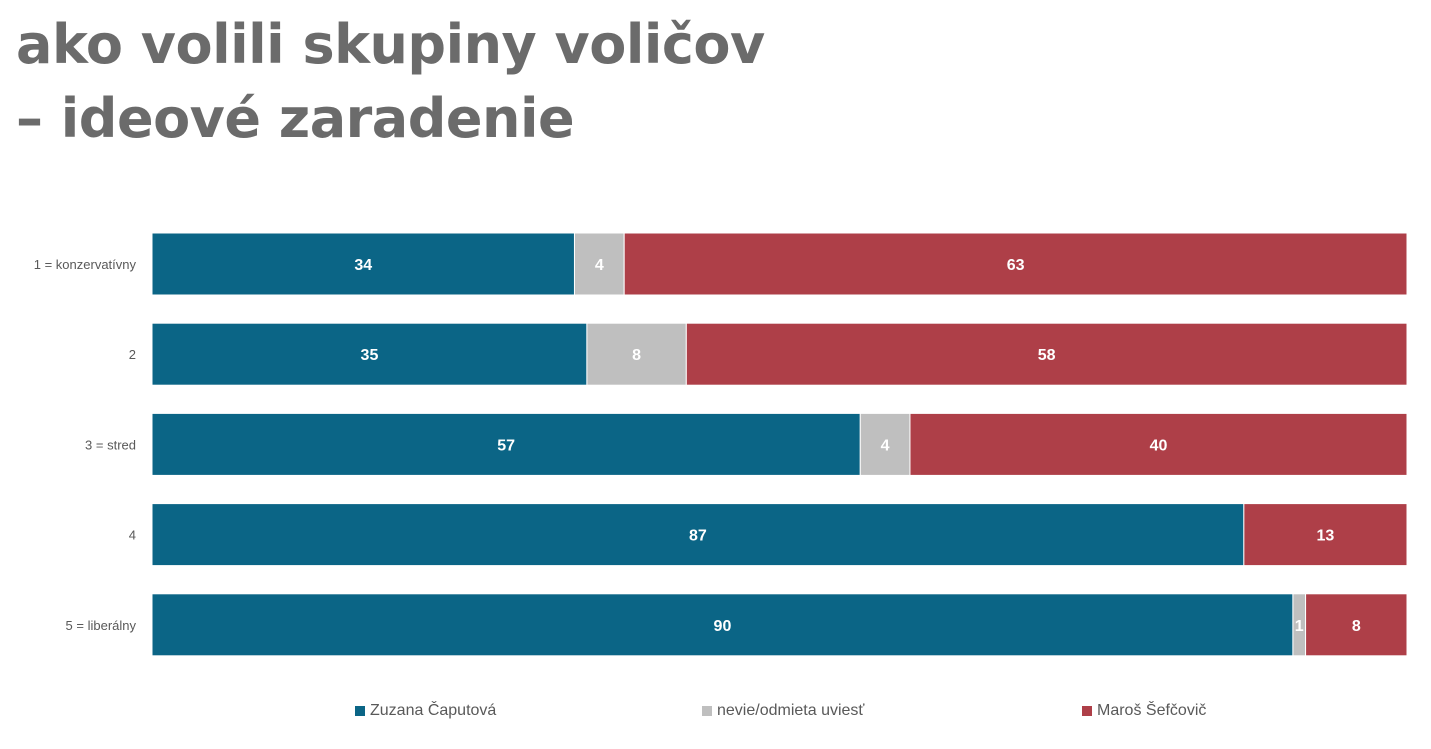 Image resolution: width=1431 pixels, height=749 pixels. I want to click on legend-swatch-nevie, so click(707, 711).